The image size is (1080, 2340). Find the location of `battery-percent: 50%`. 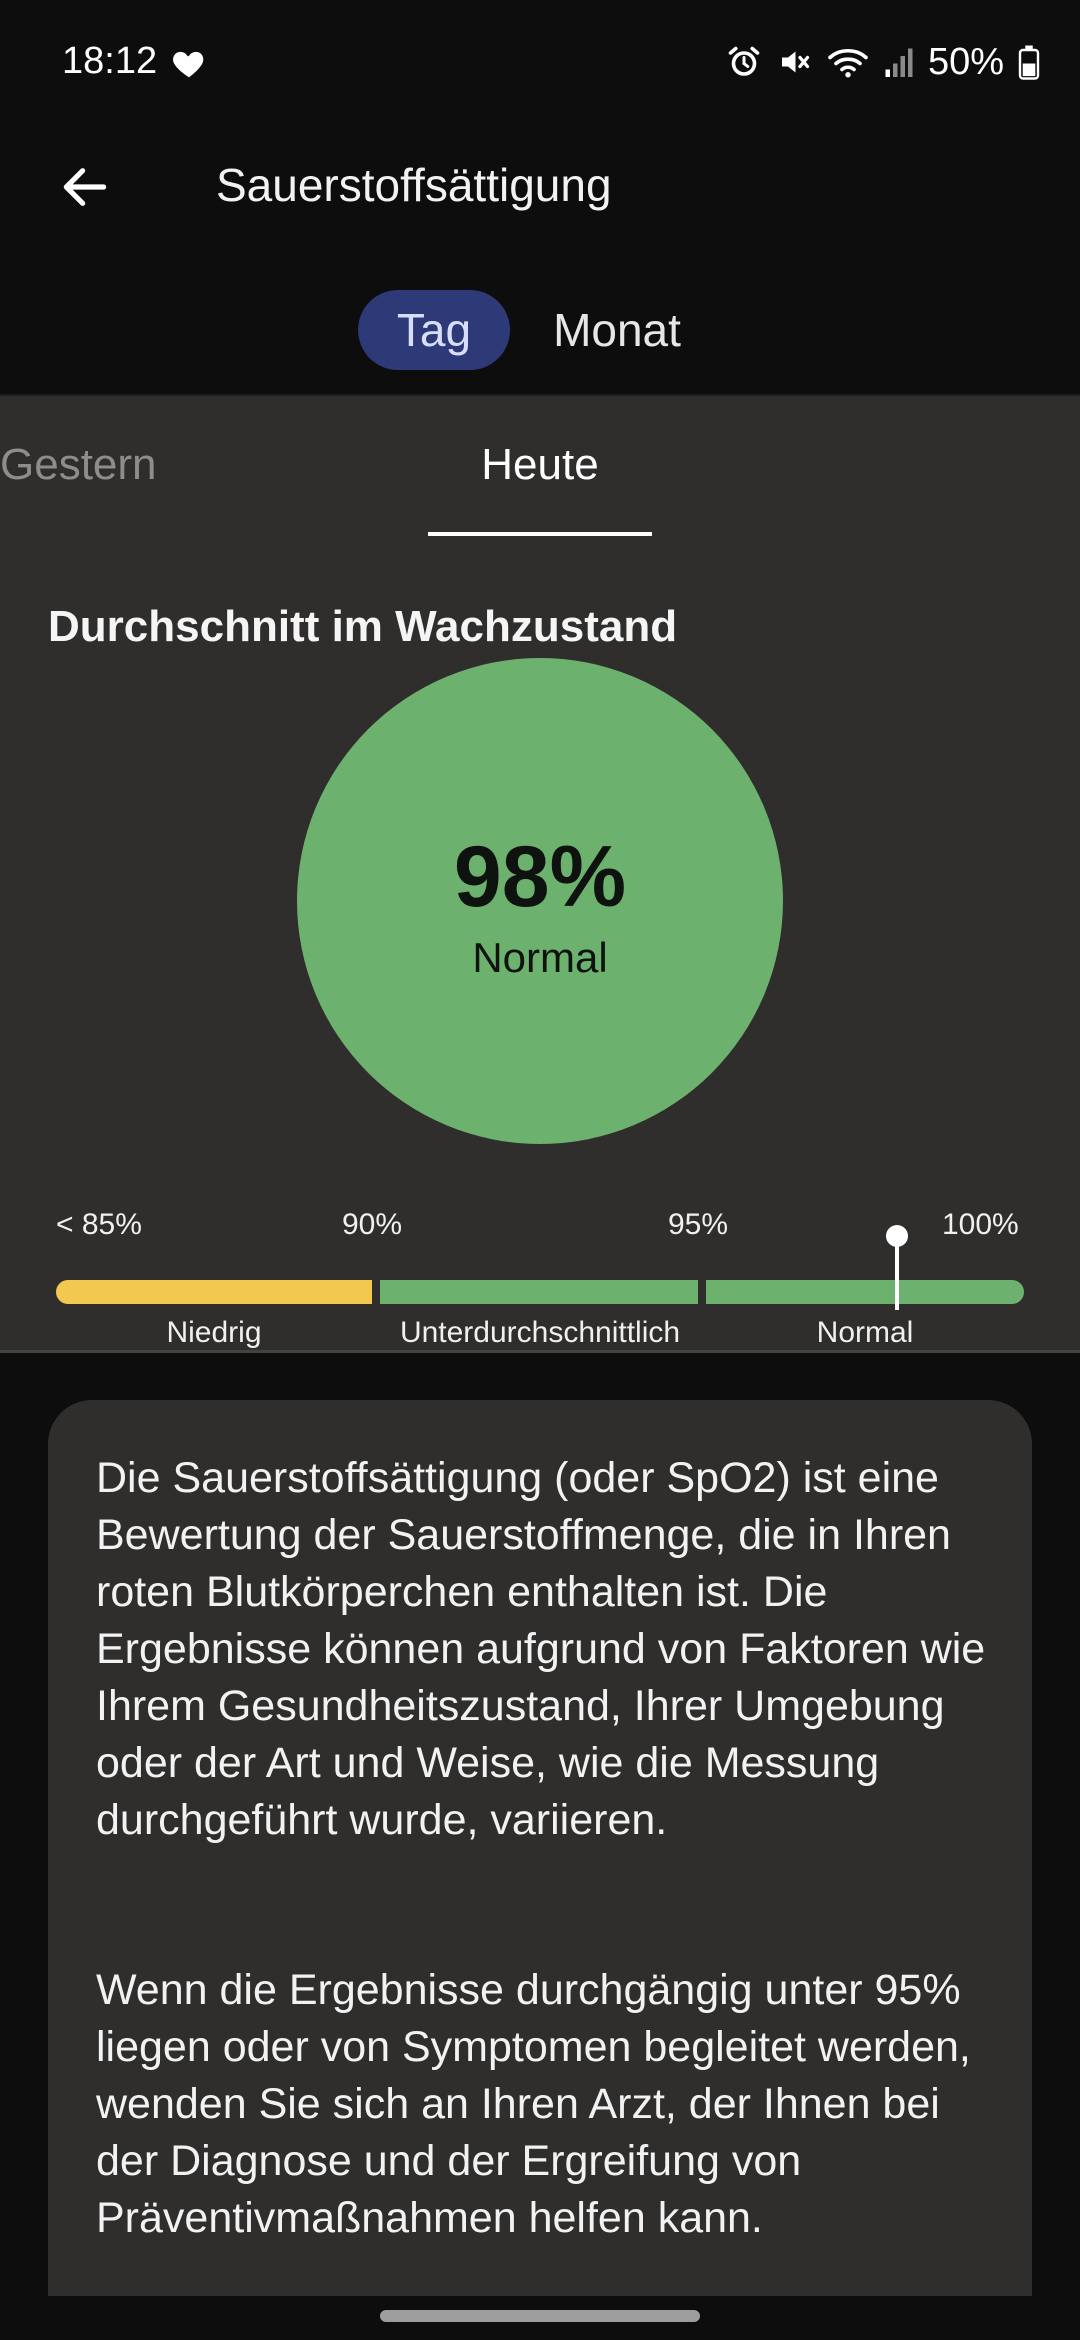

battery-percent: 50% is located at coordinates (965, 61).